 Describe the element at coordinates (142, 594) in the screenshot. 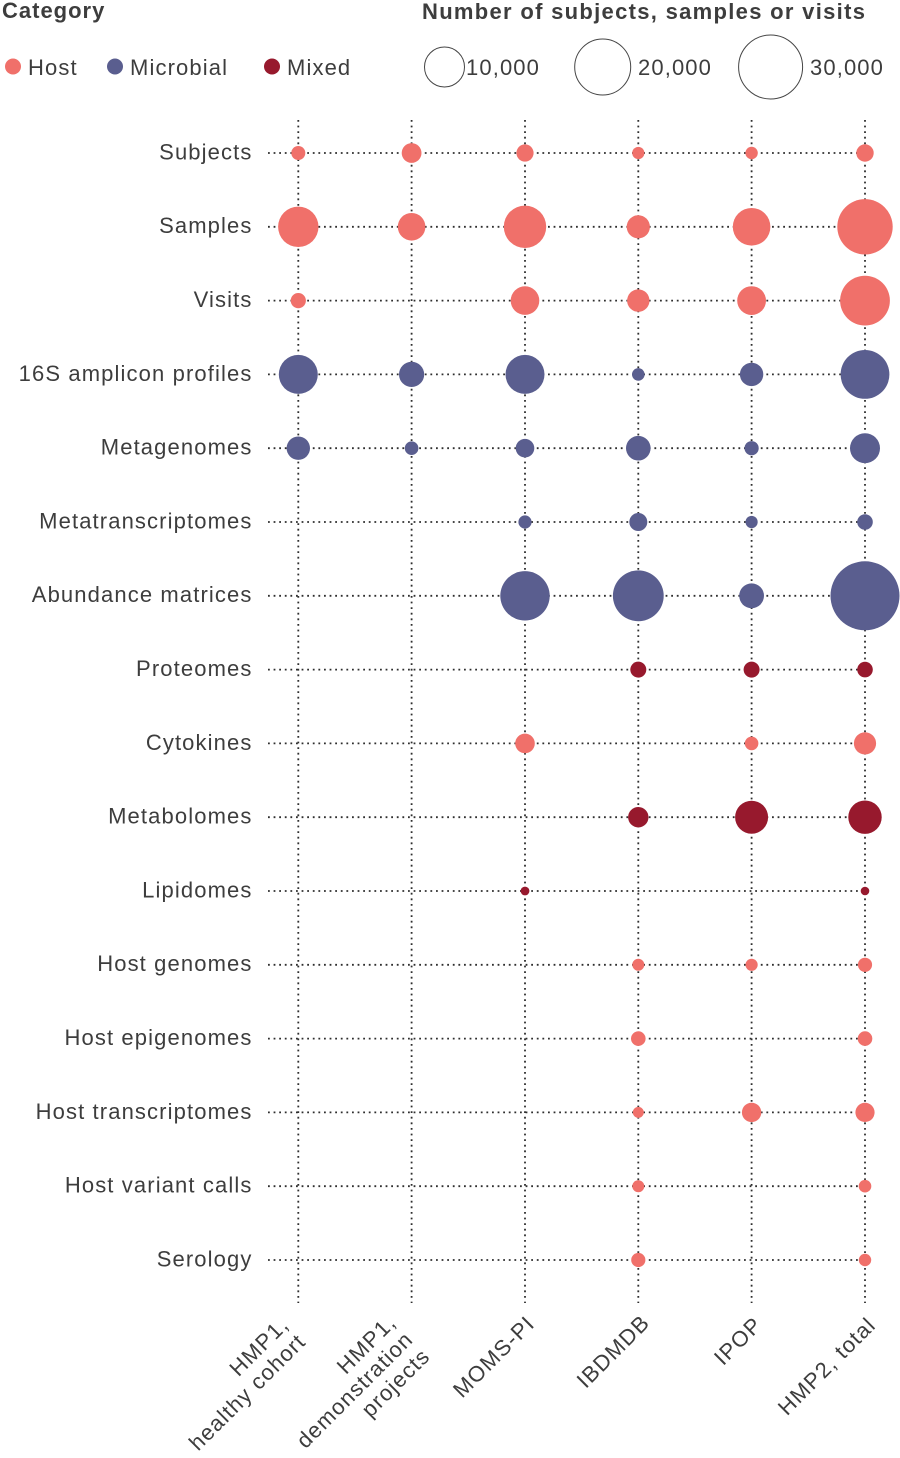

I see `svg-text: Abundance matrices` at that location.